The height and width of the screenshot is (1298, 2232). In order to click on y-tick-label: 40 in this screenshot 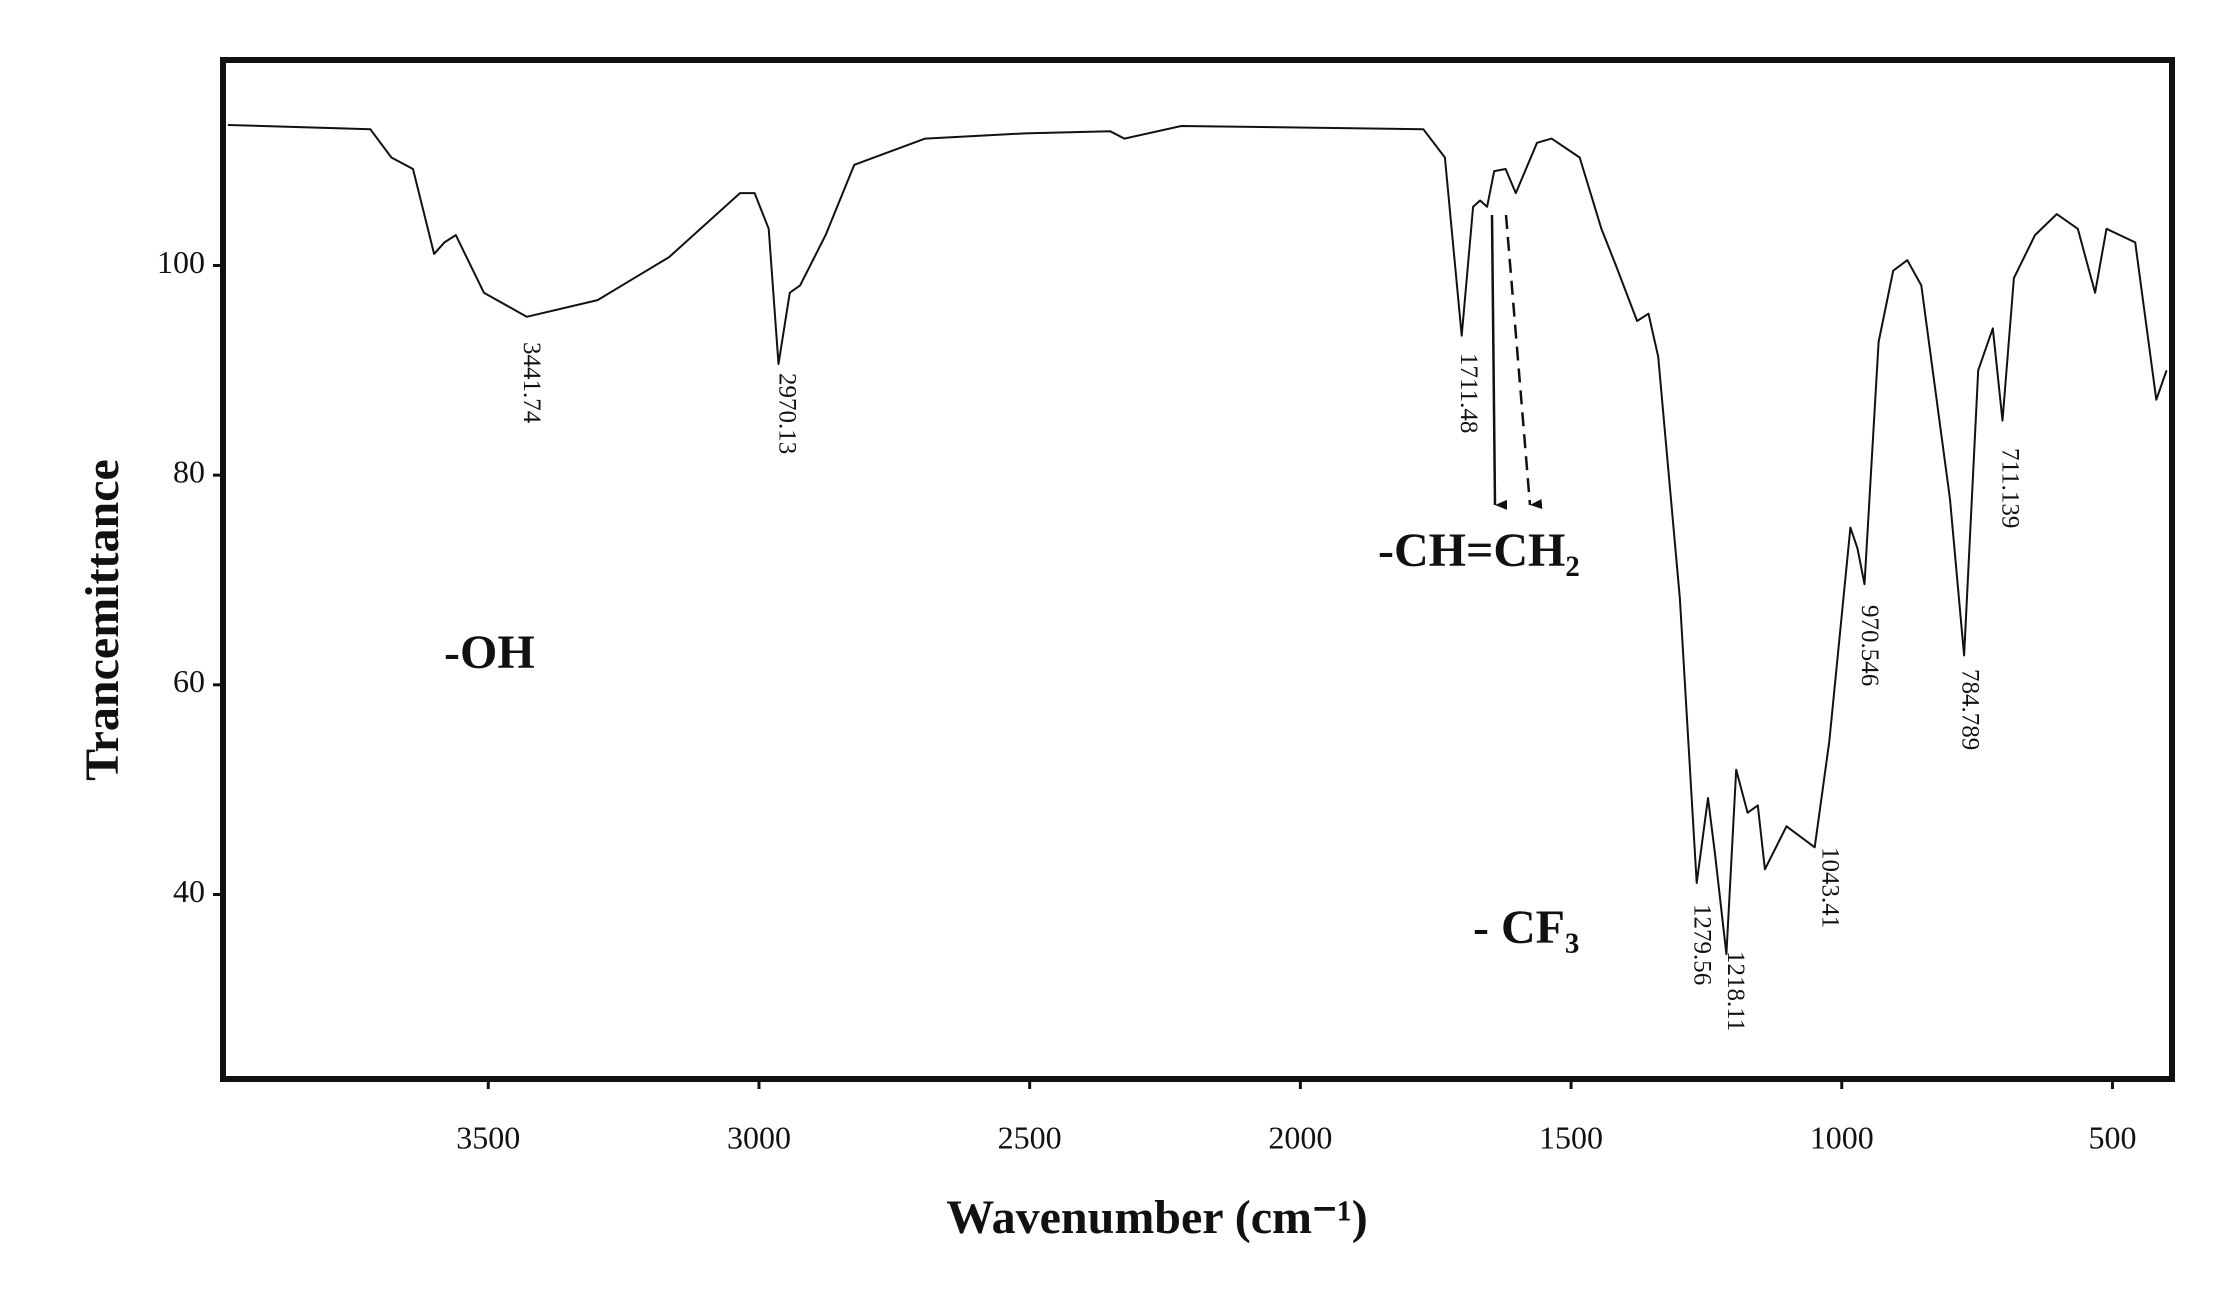, I will do `click(189, 891)`.